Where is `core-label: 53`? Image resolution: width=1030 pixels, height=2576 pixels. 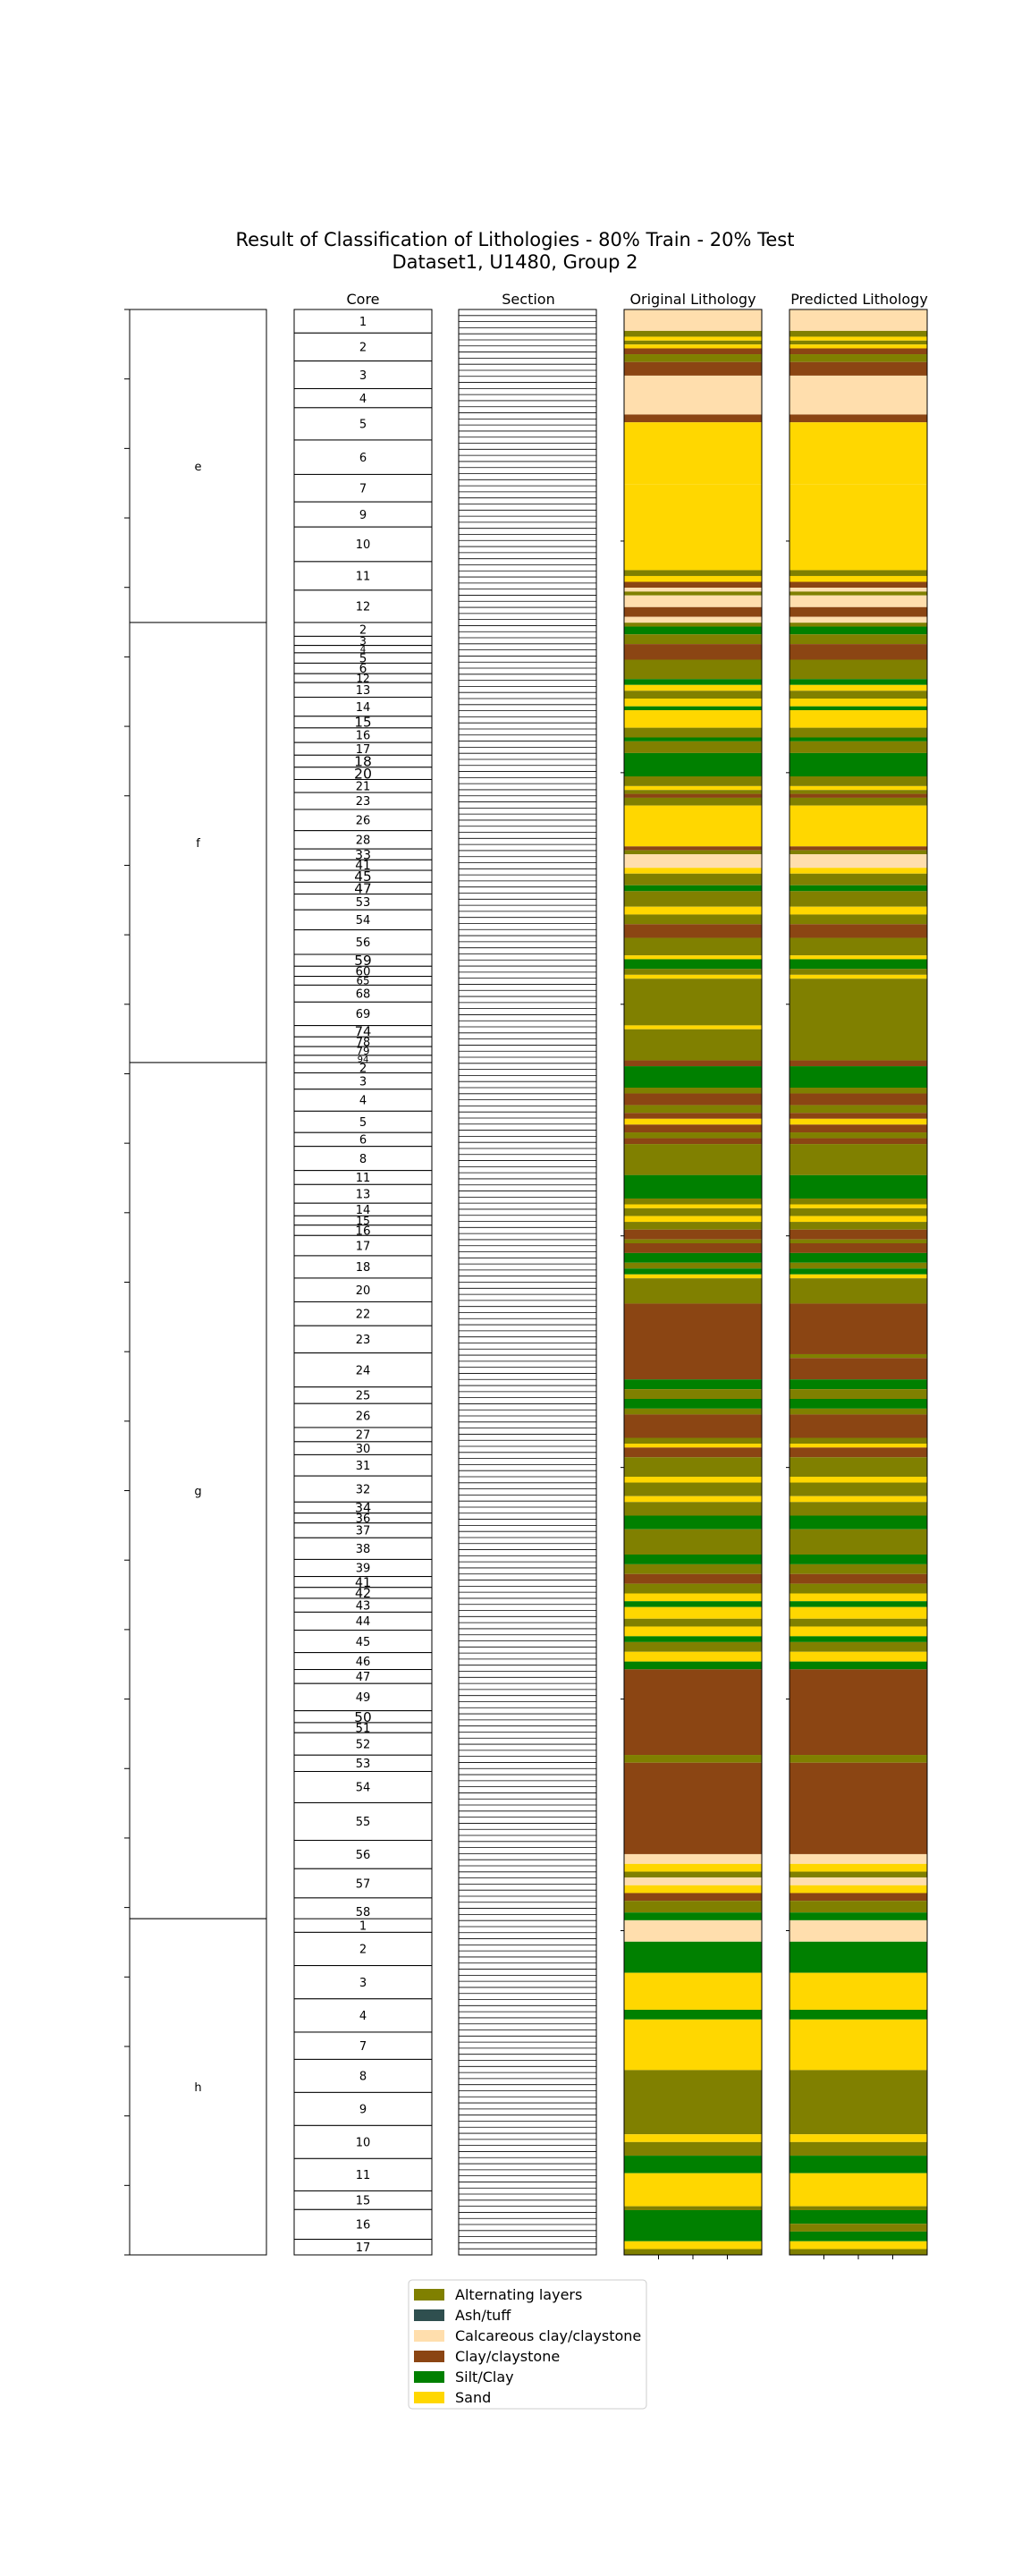 core-label: 53 is located at coordinates (363, 1764).